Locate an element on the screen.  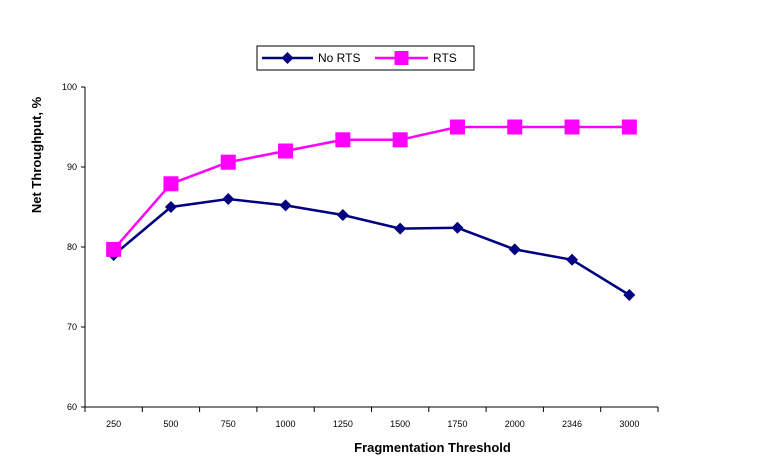
x-tick-label: 1250 is located at coordinates (343, 424).